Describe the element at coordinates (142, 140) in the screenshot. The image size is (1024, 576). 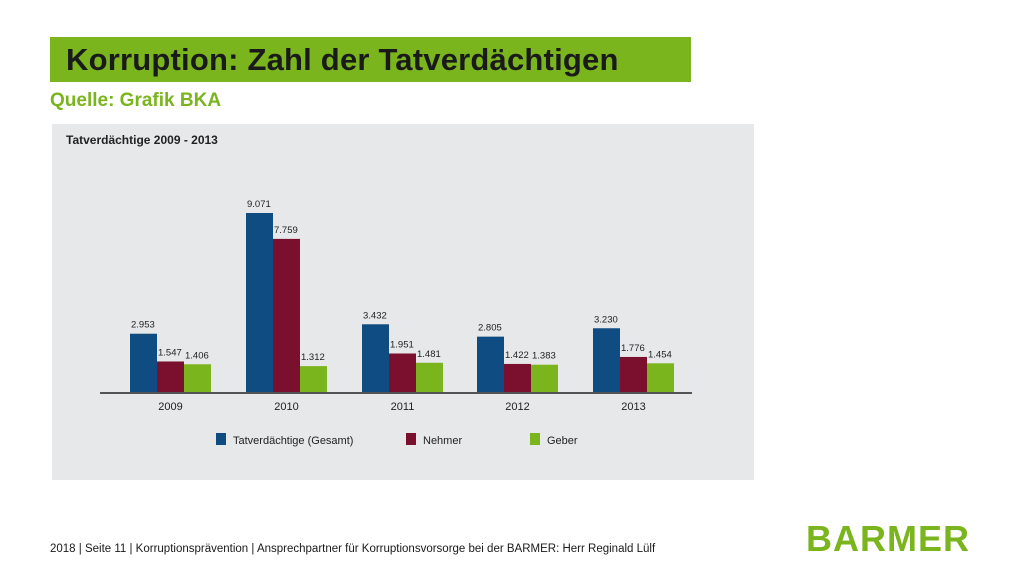
I see `chart-title: Tatverdächtige 2009 - 2013` at that location.